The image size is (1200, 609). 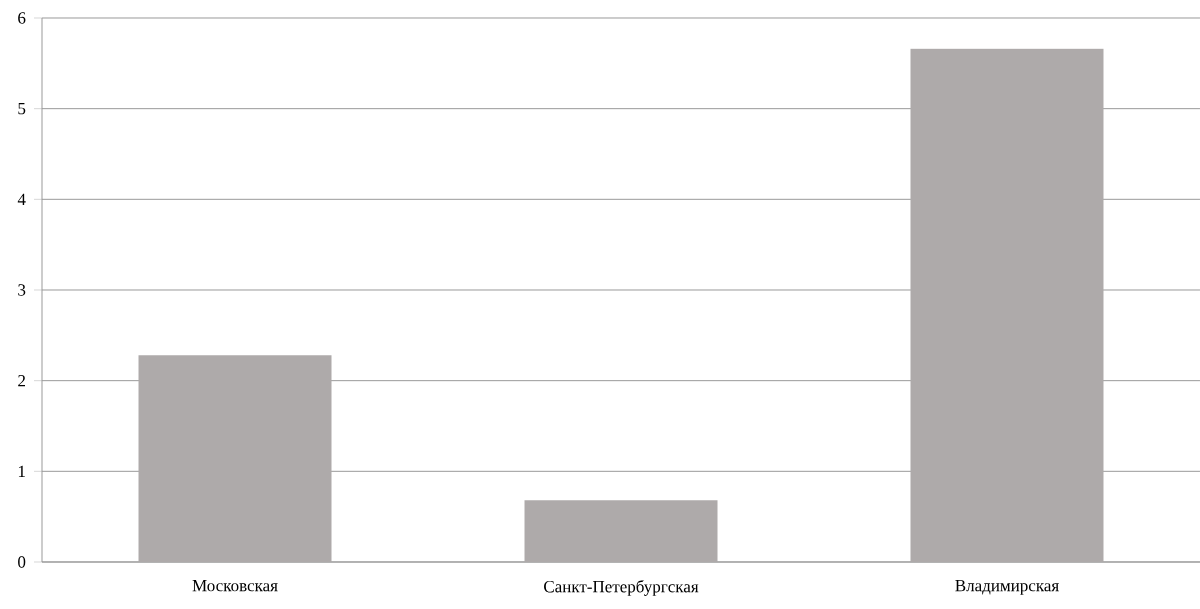 I want to click on y-tick-label: 3, so click(x=22, y=290).